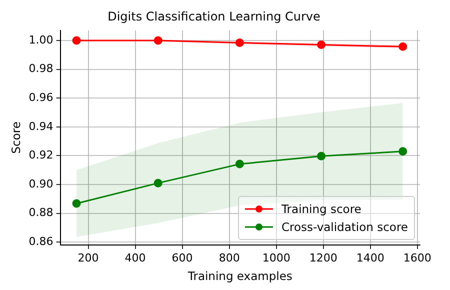 This screenshot has height=290, width=450. What do you see at coordinates (182, 257) in the screenshot?
I see `x-tick-label: 600` at bounding box center [182, 257].